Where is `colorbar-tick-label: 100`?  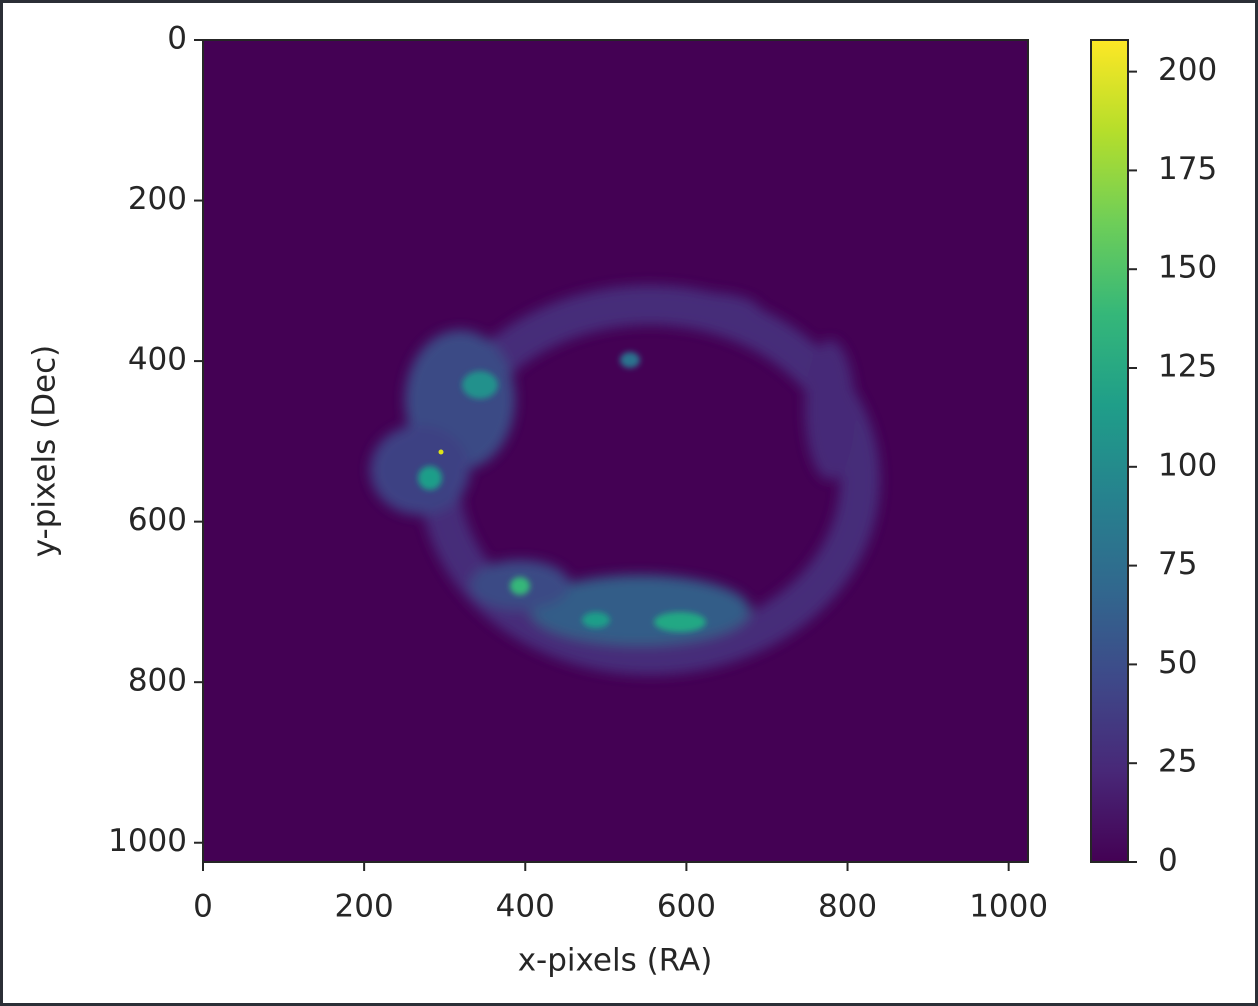 colorbar-tick-label: 100 is located at coordinates (1187, 465).